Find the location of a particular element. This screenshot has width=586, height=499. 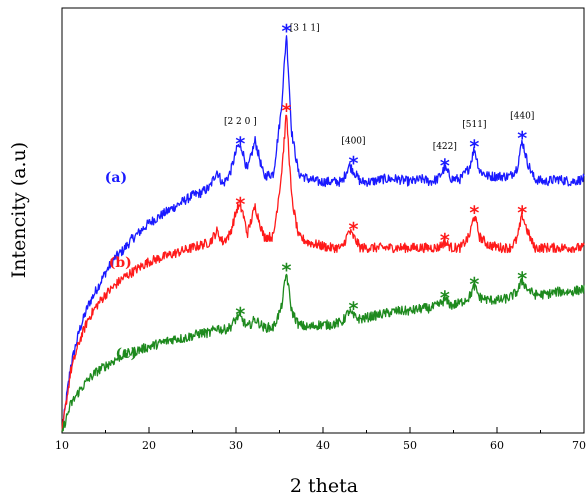

x-axis-ticks: 10 20 30 40 50 60 70 is located at coordinates (320, 439).